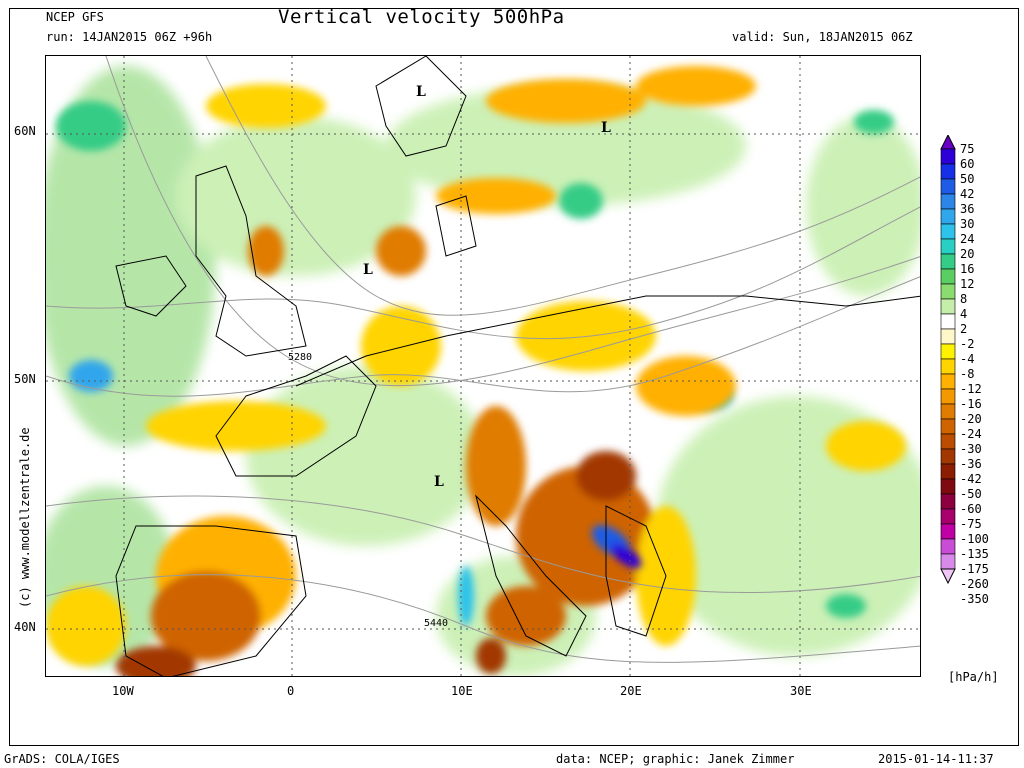 The width and height of the screenshot is (1024, 768). I want to click on color-legend-bar, so click(948, 360).